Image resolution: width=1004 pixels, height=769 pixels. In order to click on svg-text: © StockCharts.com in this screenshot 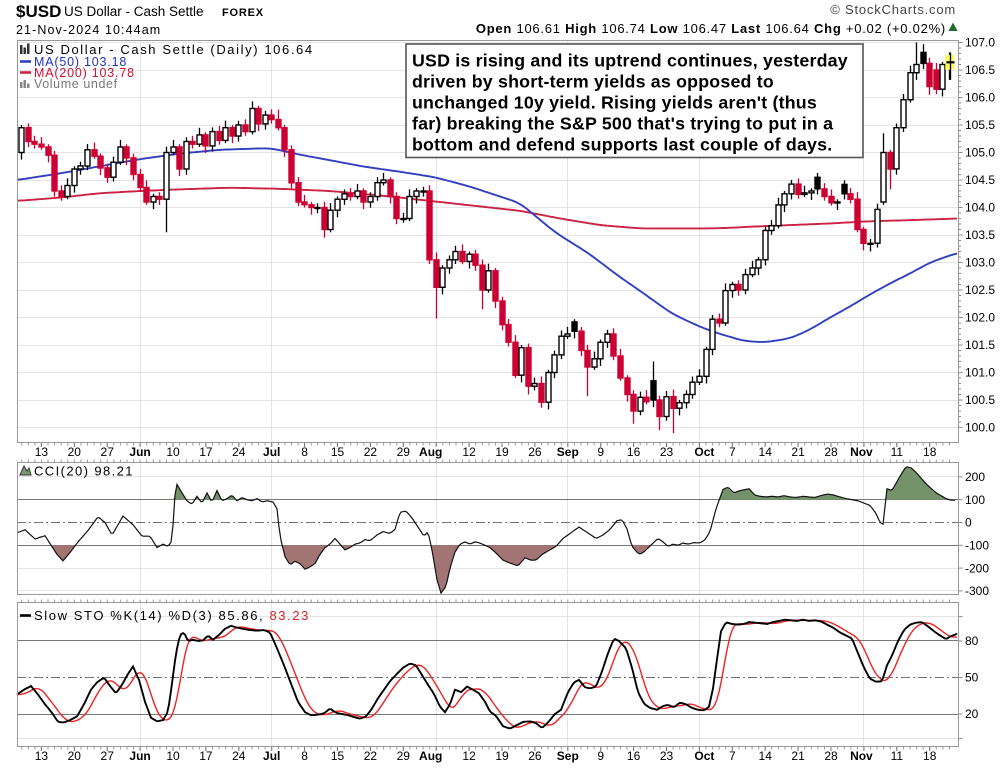, I will do `click(893, 9)`.